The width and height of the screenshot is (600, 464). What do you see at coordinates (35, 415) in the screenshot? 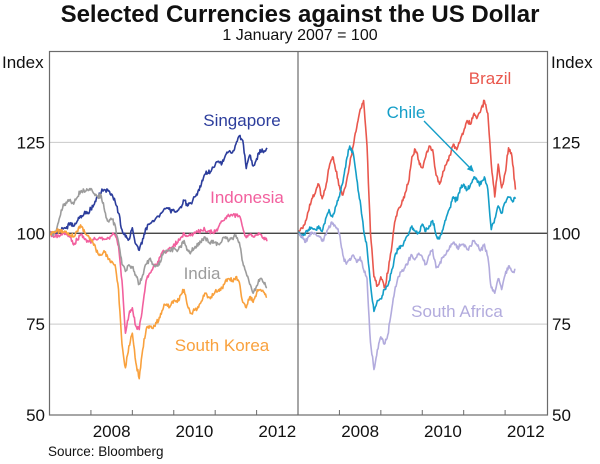
I see `y-tick-label-left-50: 50` at bounding box center [35, 415].